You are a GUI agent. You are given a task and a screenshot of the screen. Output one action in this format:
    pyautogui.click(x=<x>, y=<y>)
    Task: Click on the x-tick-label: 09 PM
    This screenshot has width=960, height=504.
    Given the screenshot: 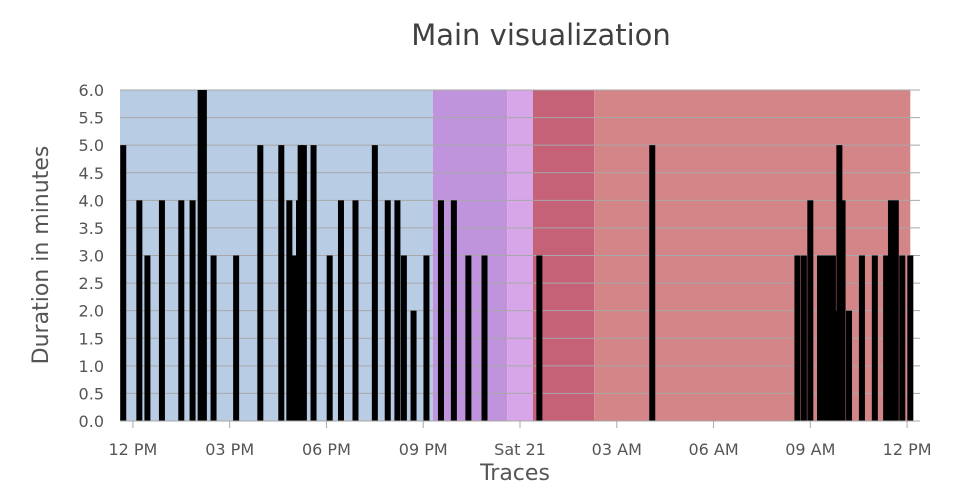 What is the action you would take?
    pyautogui.click(x=423, y=449)
    